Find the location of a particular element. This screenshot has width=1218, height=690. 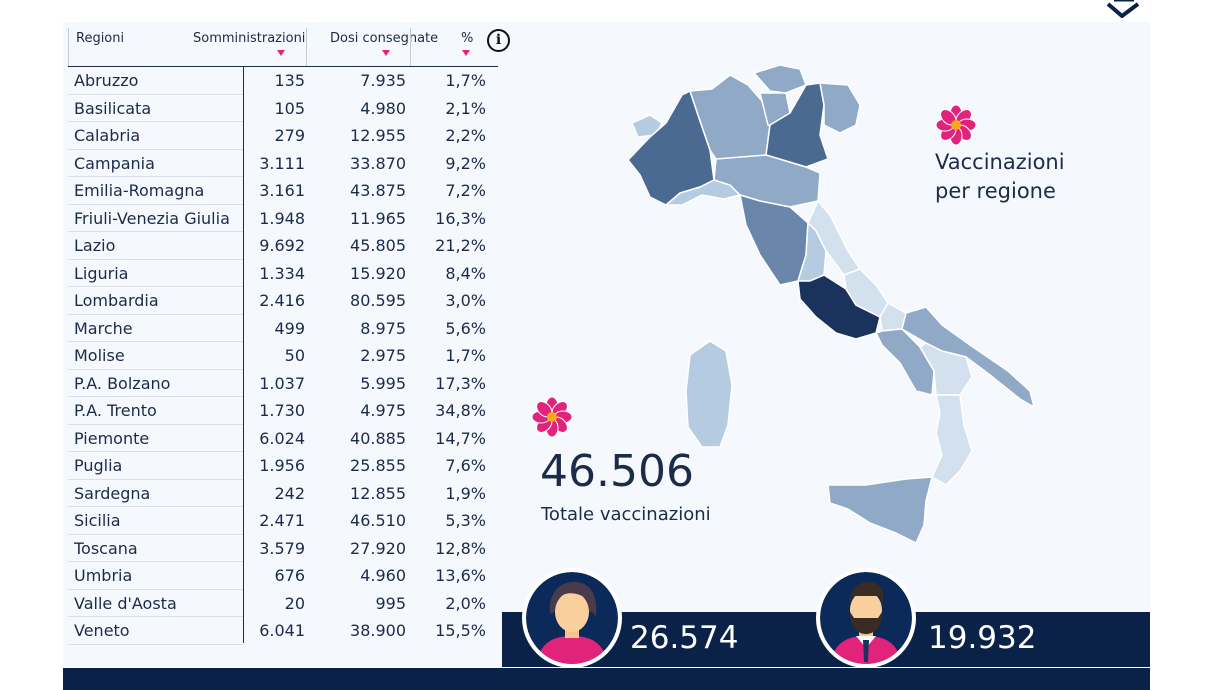

percent-cell: 2,1% is located at coordinates (465, 108).